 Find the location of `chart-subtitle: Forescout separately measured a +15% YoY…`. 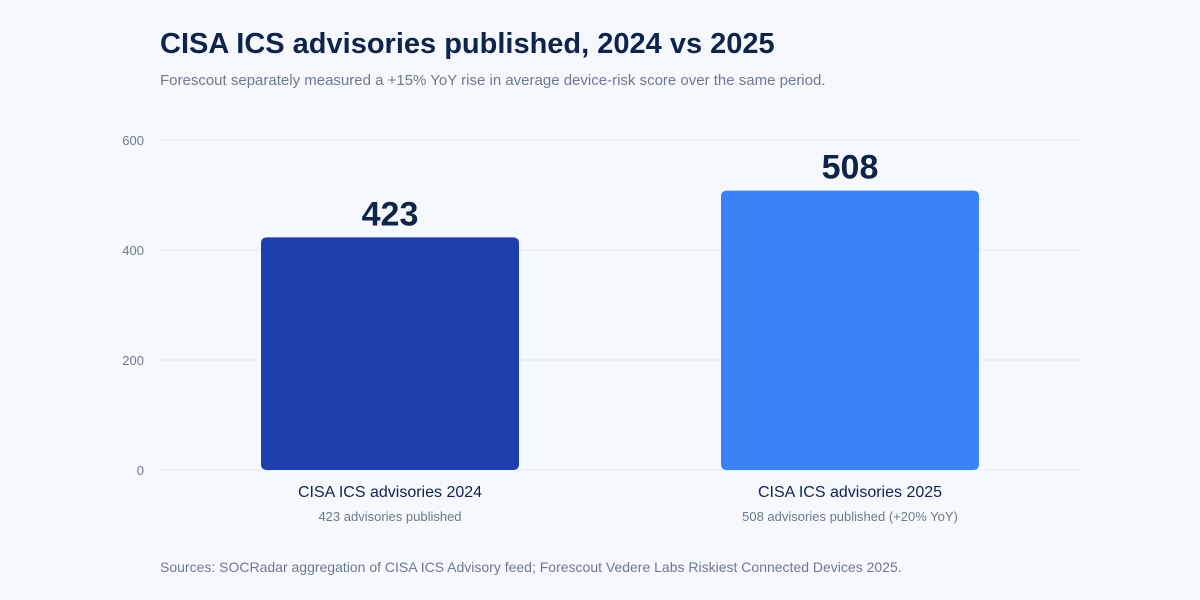

chart-subtitle: Forescout separately measured a +15% YoY… is located at coordinates (493, 80).